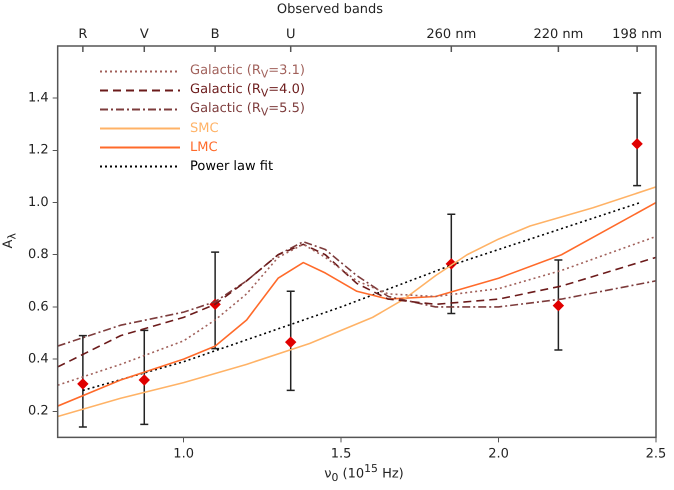 The height and width of the screenshot is (490, 674). I want to click on annotation: U, so click(291, 34).